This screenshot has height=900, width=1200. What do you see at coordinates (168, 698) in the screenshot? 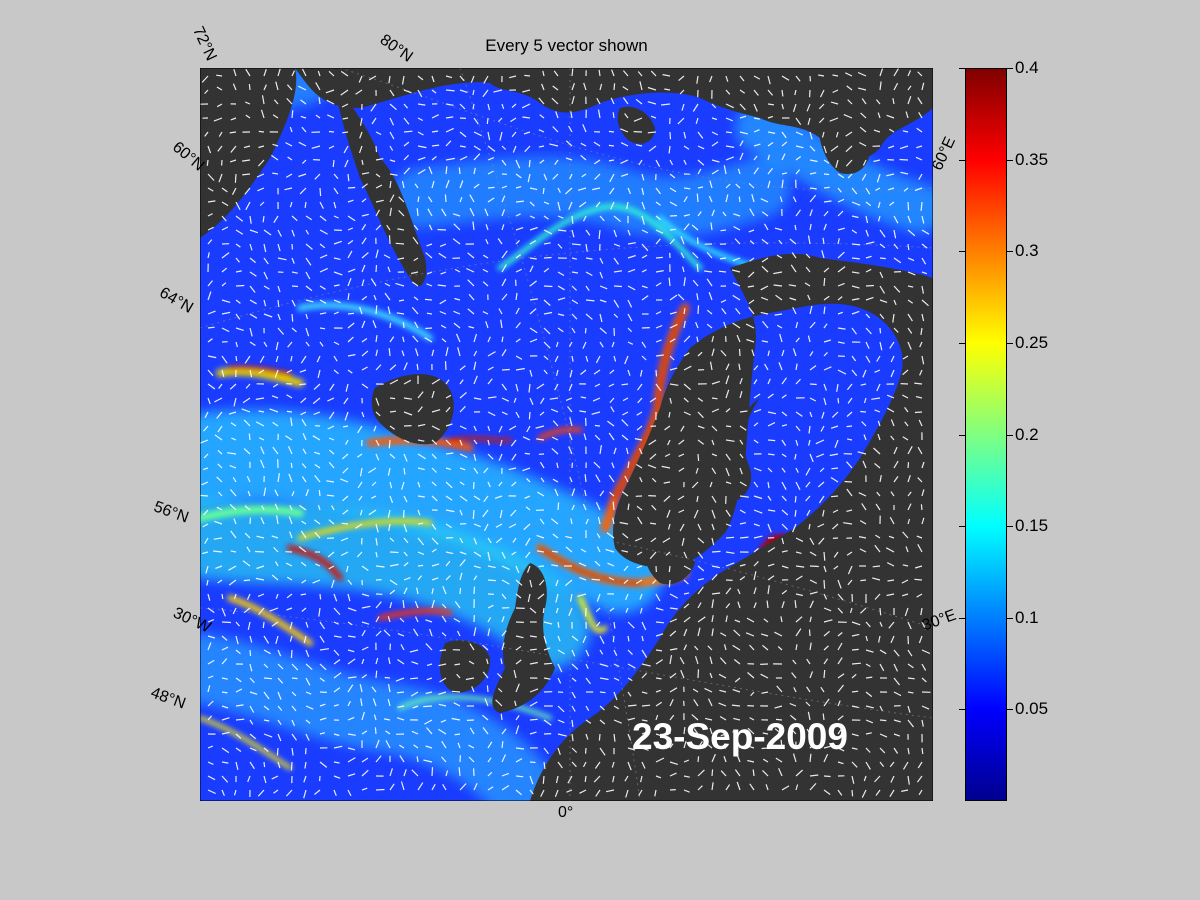
I see `lat-label-48n: 48°N` at bounding box center [168, 698].